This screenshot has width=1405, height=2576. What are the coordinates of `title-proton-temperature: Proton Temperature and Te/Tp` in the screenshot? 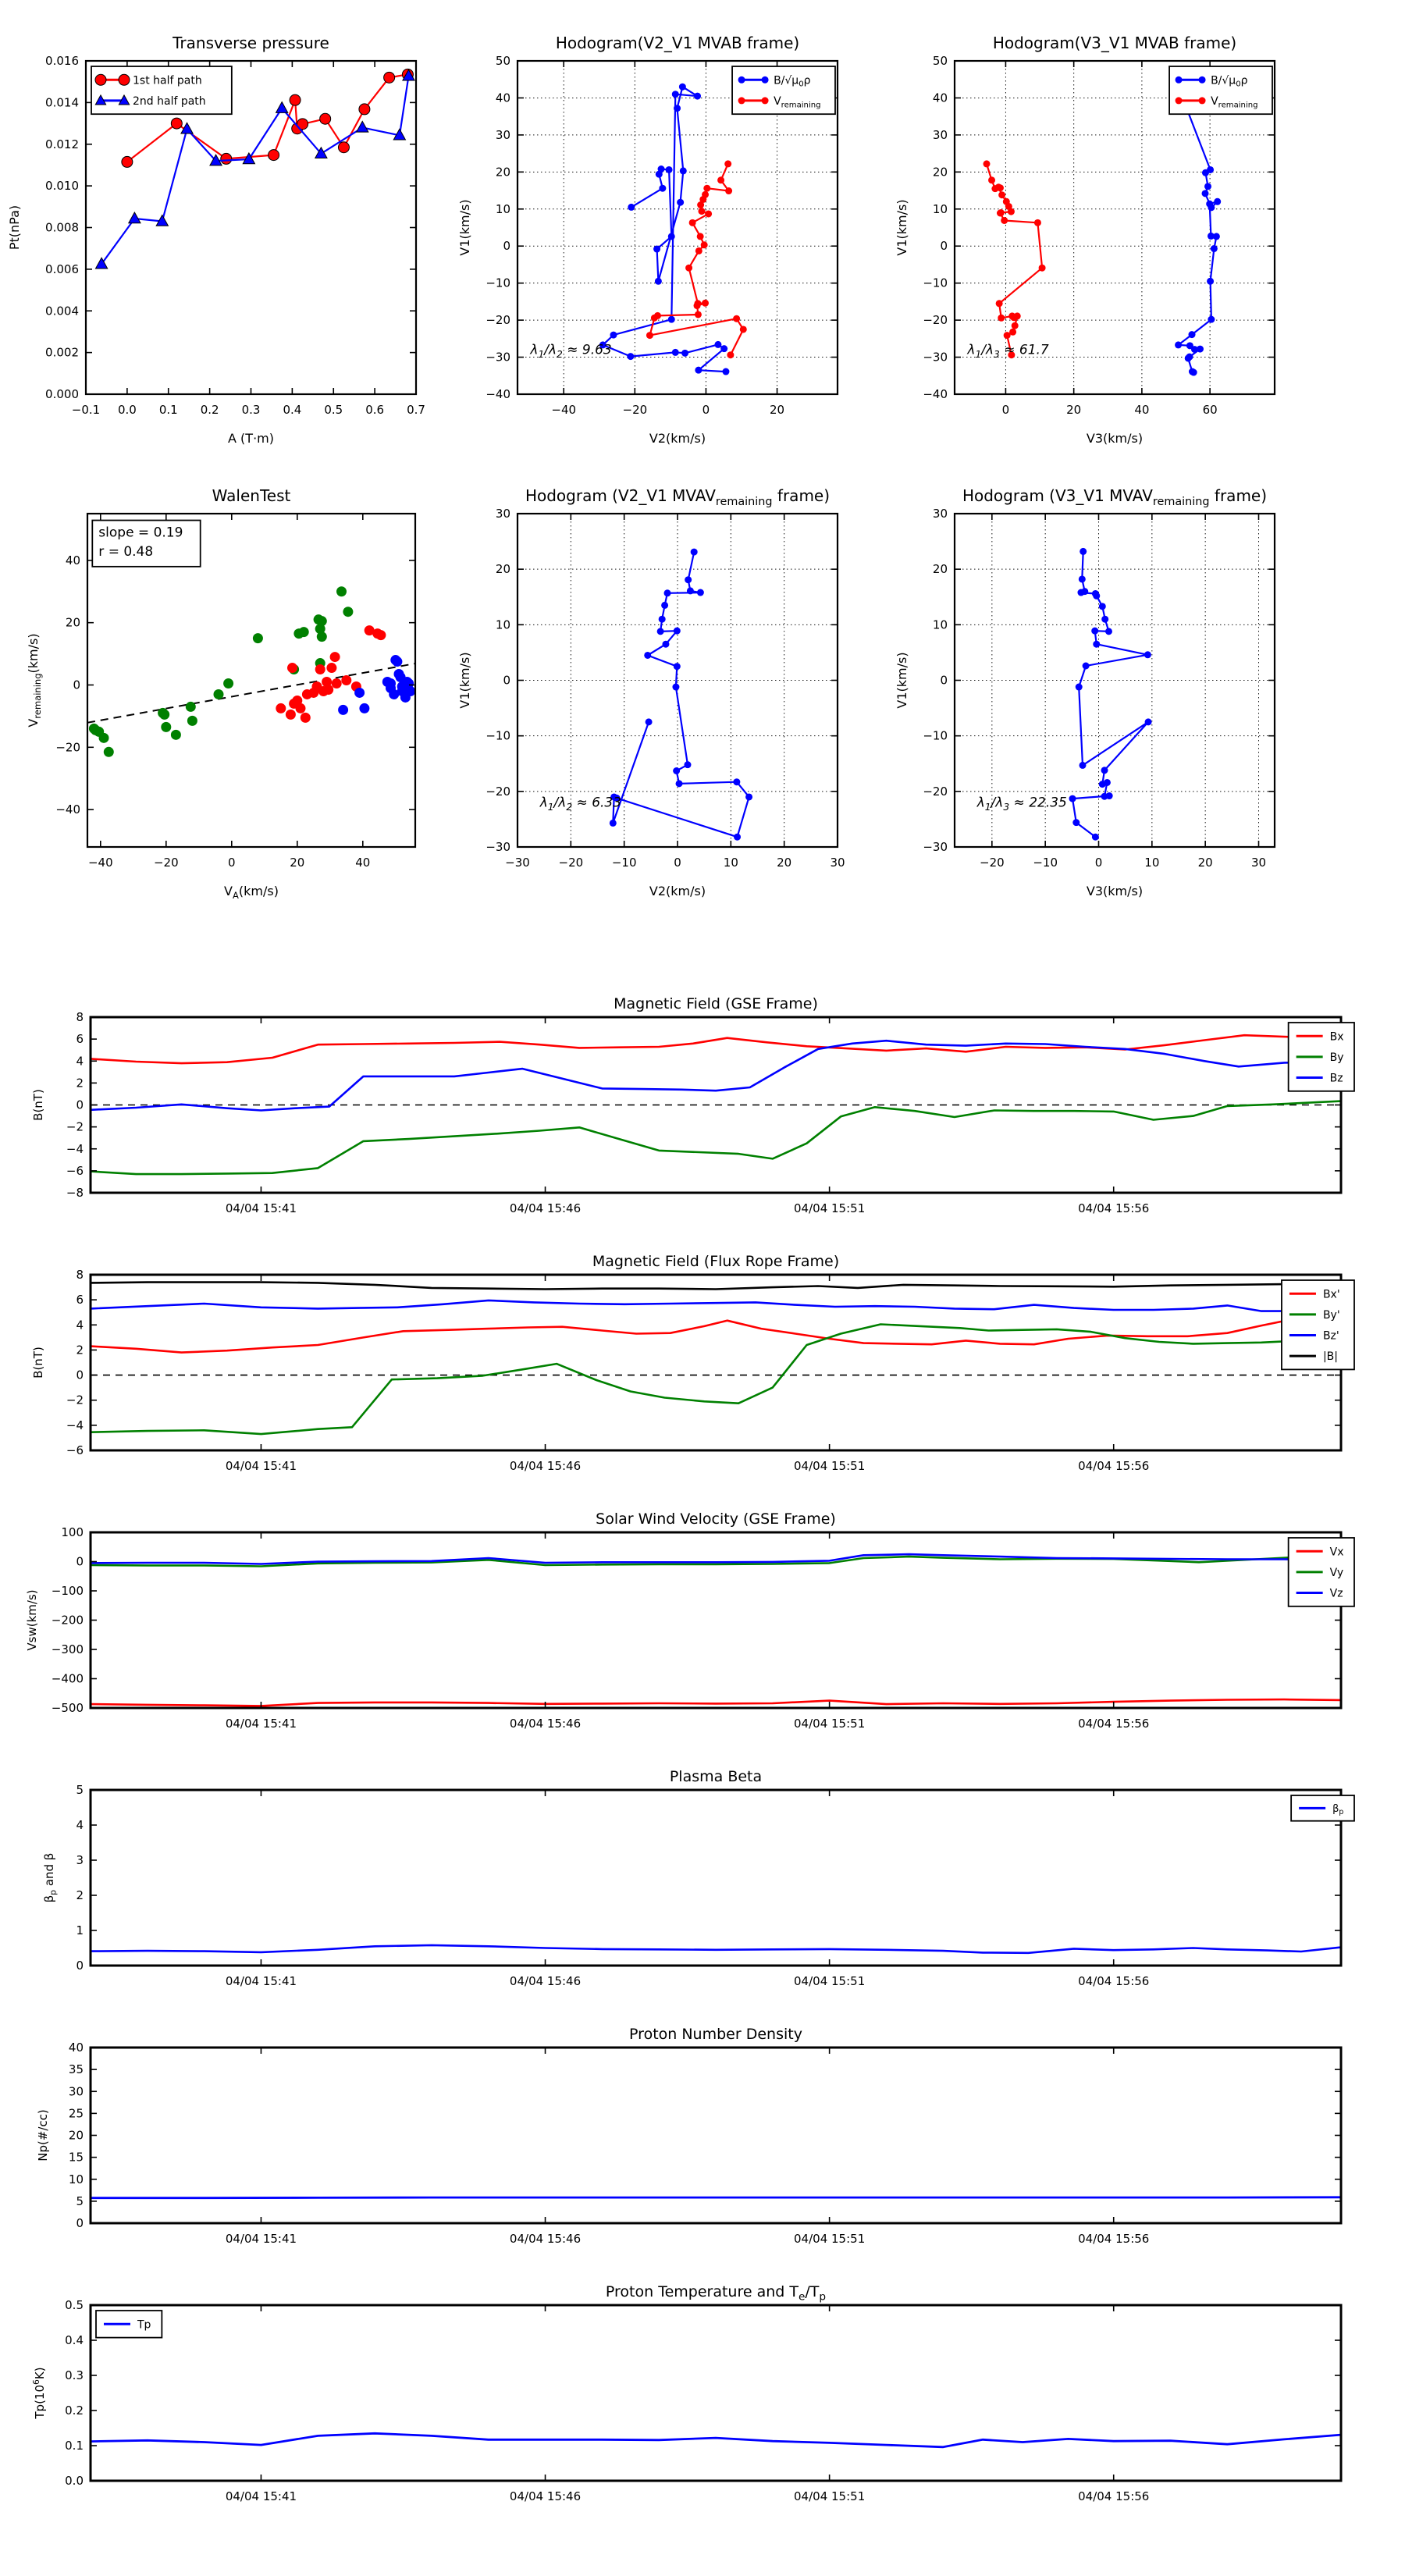 It's located at (716, 2293).